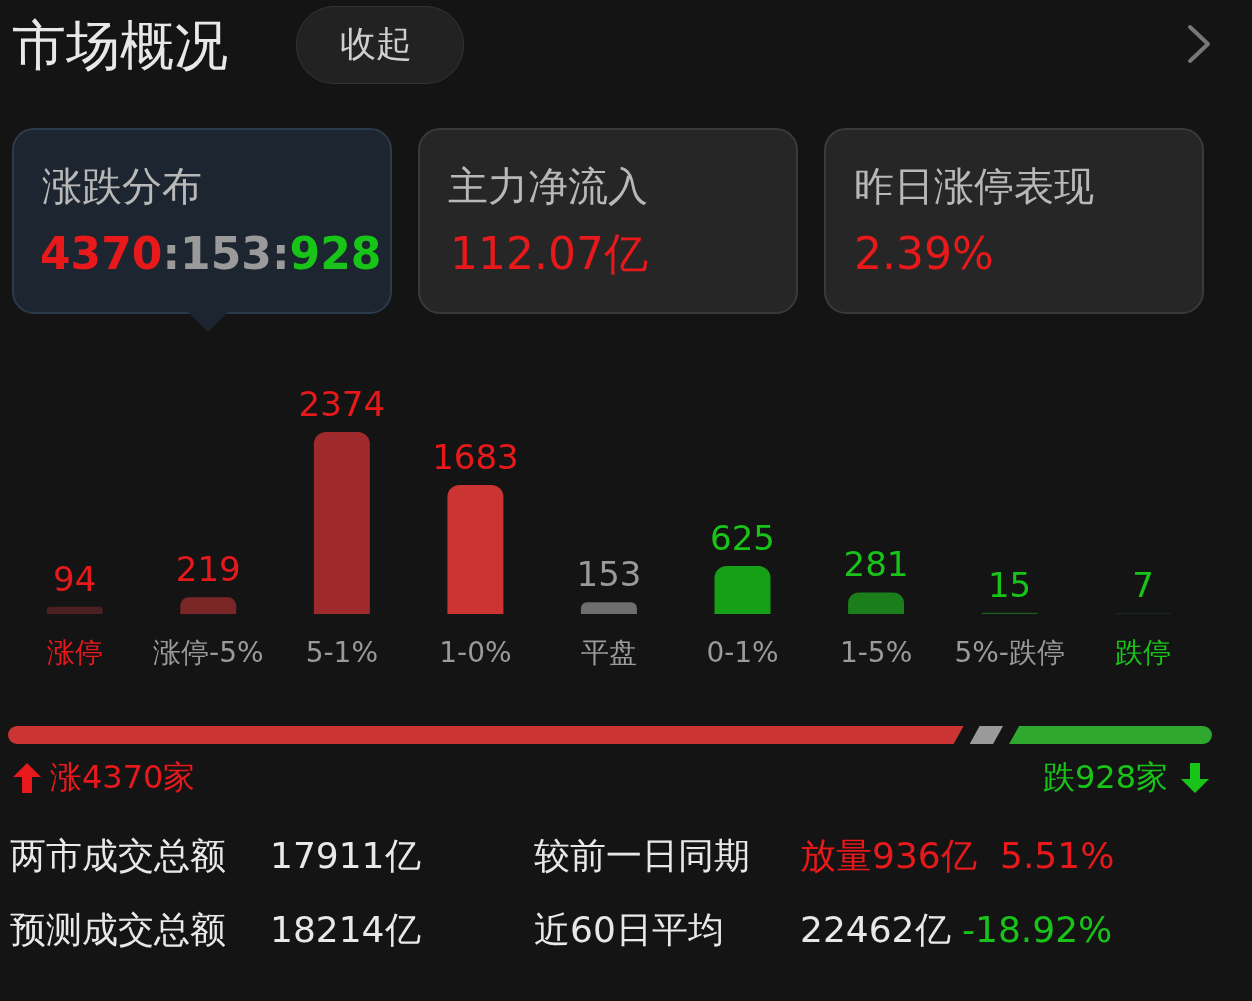 The width and height of the screenshot is (1252, 1001). What do you see at coordinates (342, 404) in the screenshot?
I see `data-label: 2374` at bounding box center [342, 404].